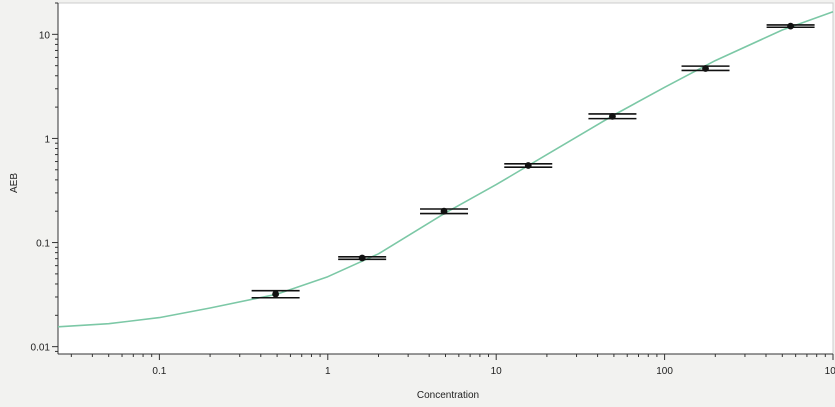  What do you see at coordinates (448, 395) in the screenshot?
I see `x-axis-title: Concentration` at bounding box center [448, 395].